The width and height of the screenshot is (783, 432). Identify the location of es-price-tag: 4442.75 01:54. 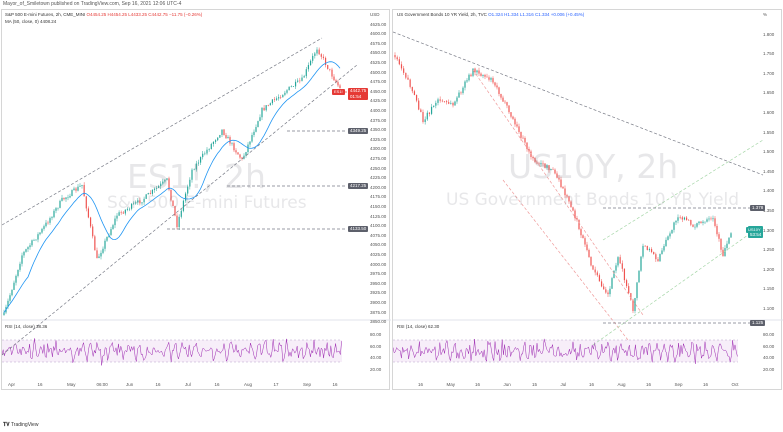
(358, 94).